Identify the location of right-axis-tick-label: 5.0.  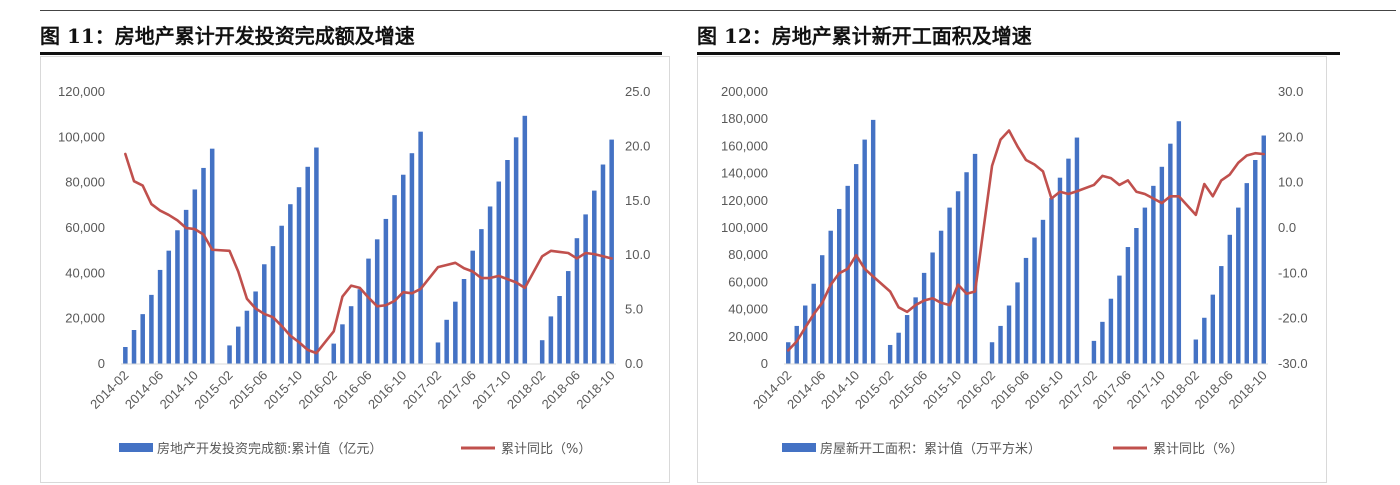
(634, 309).